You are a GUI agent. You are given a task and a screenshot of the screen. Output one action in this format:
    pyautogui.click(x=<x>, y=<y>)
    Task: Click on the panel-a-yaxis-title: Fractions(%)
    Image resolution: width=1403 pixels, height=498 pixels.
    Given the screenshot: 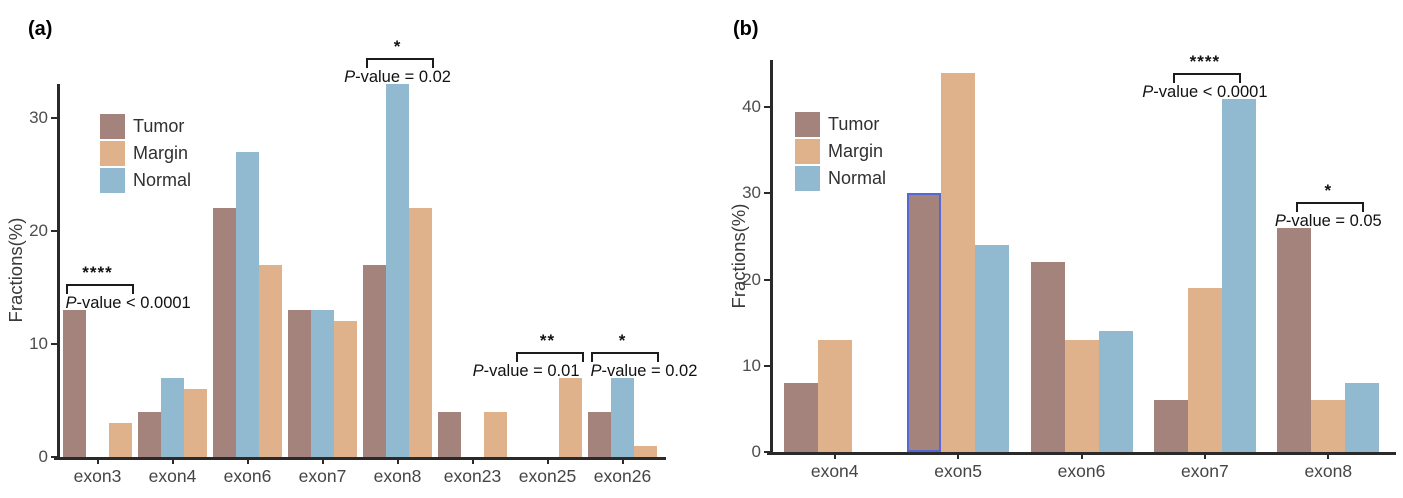 What is the action you would take?
    pyautogui.click(x=15, y=270)
    